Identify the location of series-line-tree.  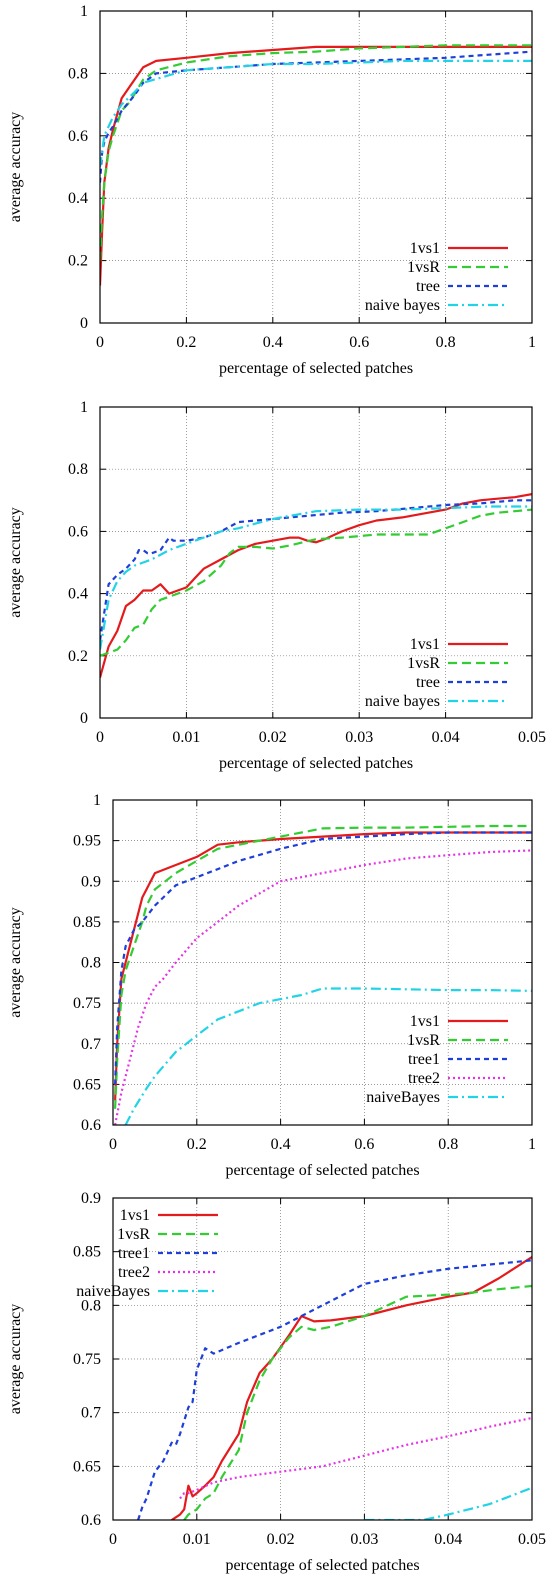
(316, 116).